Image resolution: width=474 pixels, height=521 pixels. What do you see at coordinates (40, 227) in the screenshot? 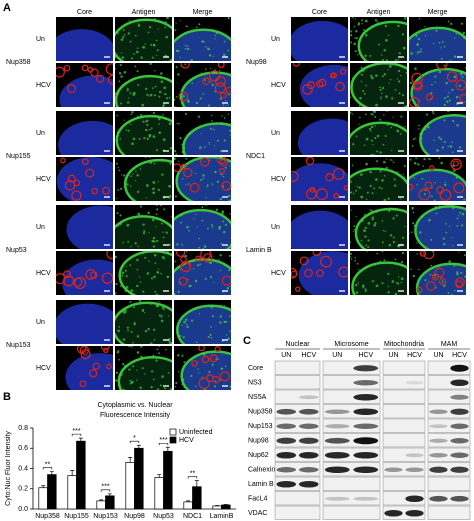
I see `condition-label: Un` at bounding box center [40, 227].